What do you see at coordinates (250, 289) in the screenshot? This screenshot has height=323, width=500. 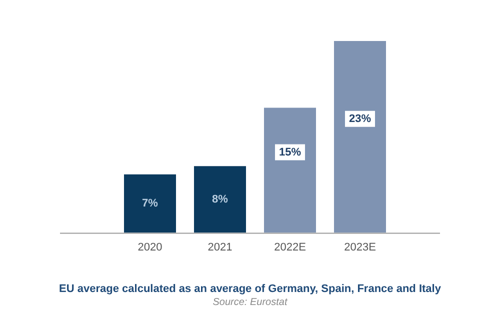 I see `text: EU average calculated as an average of Germany, Spain, France and Italy` at bounding box center [250, 289].